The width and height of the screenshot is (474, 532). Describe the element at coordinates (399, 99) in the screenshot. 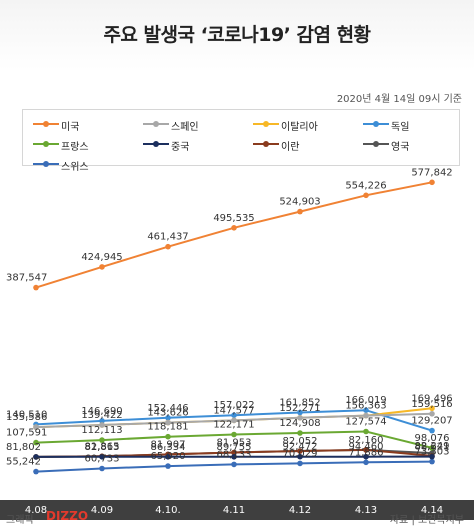

I see `date-label: 2020년 4월 14일 09시 기준` at that location.